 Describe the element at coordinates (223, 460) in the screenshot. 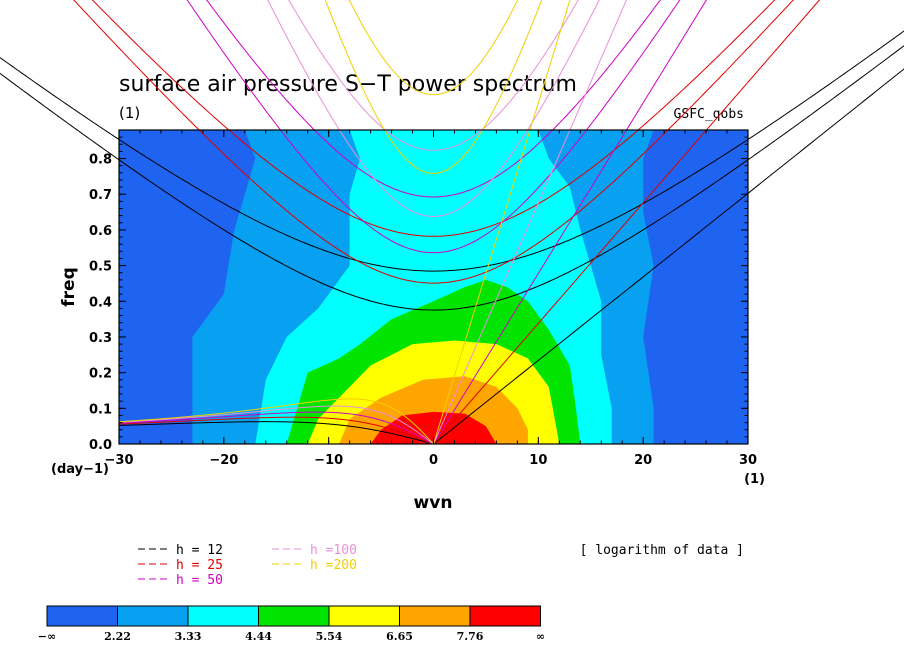

I see `x-tick-label: −20` at that location.